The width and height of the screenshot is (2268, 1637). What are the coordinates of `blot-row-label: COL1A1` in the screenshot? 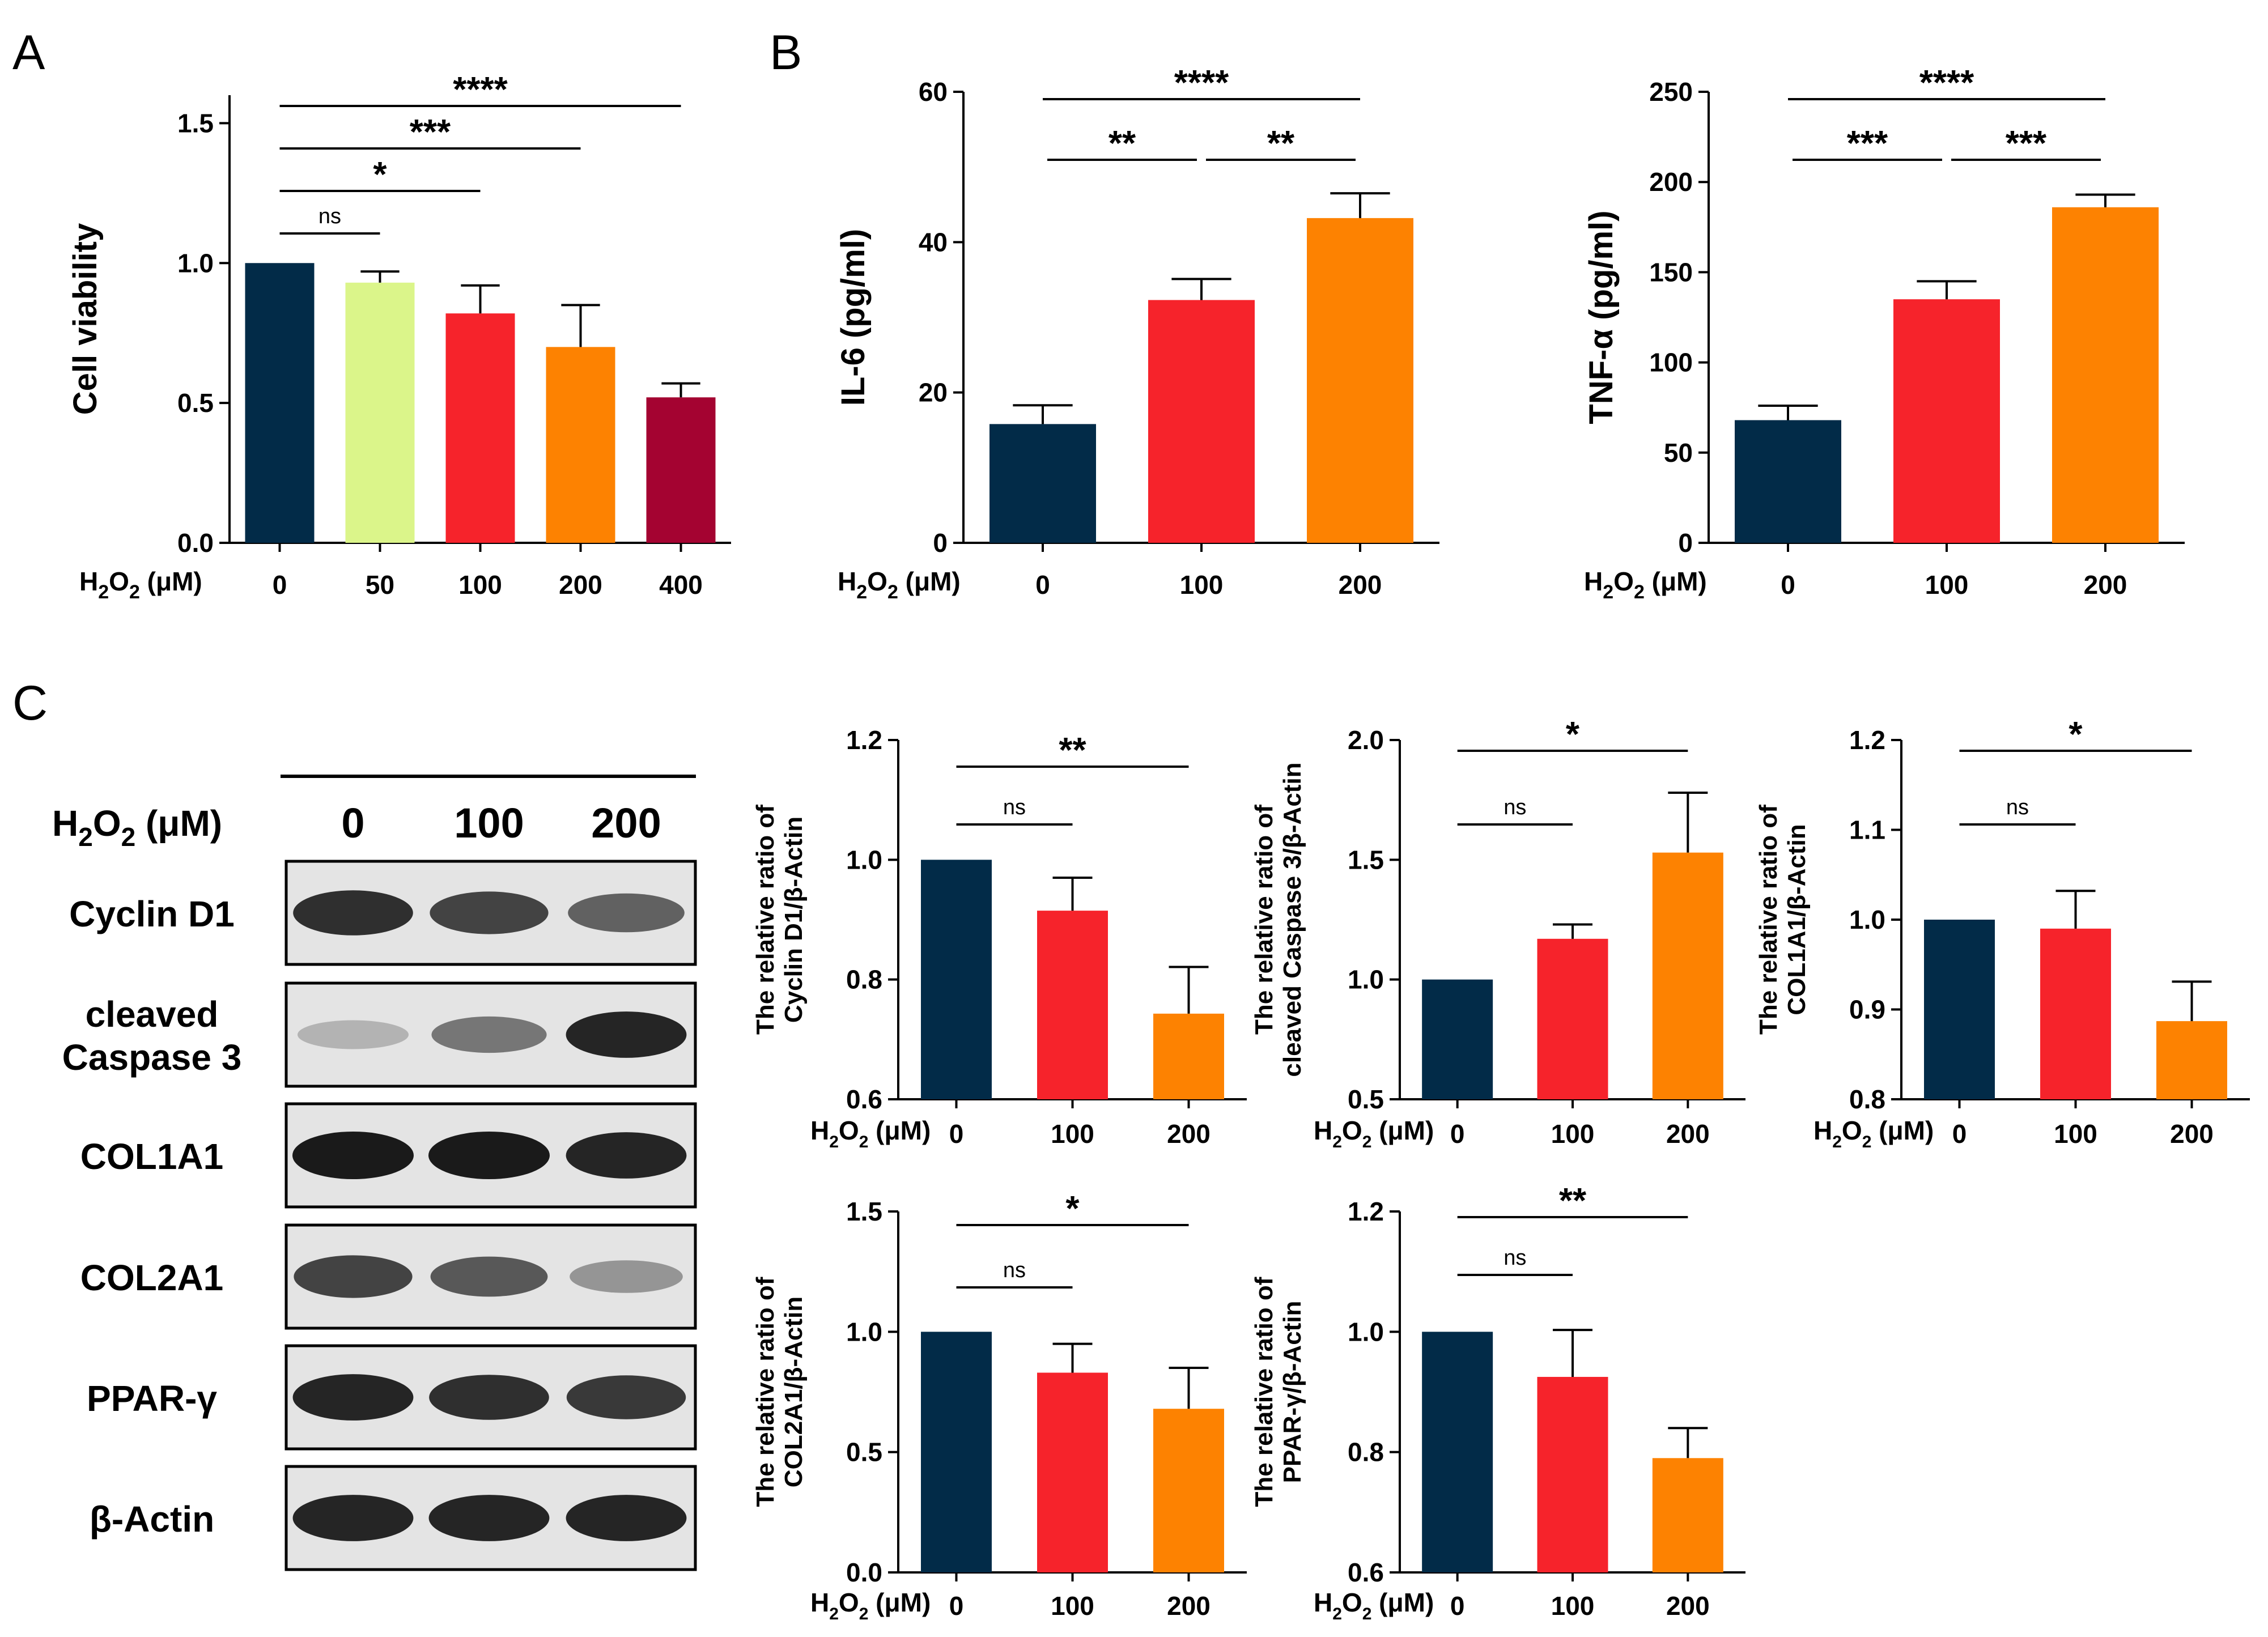 It's located at (152, 1156).